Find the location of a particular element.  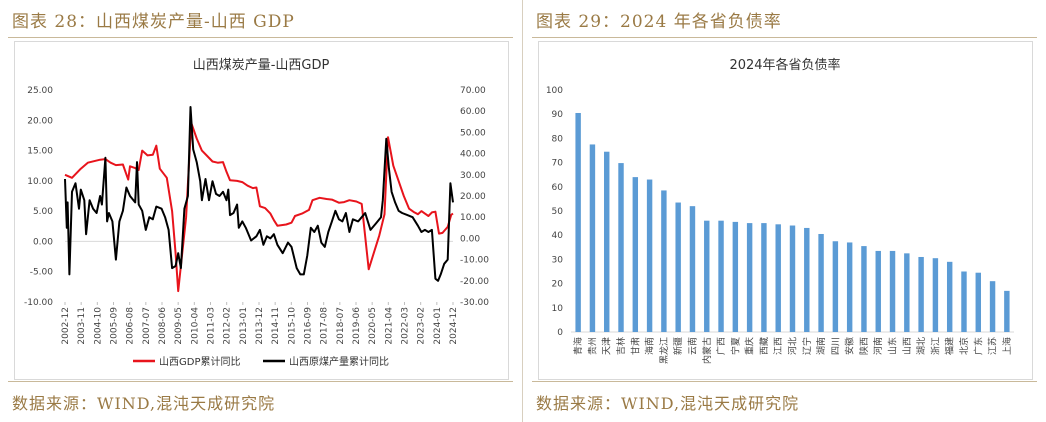

x-tick-label: 2020-05 is located at coordinates (373, 326).